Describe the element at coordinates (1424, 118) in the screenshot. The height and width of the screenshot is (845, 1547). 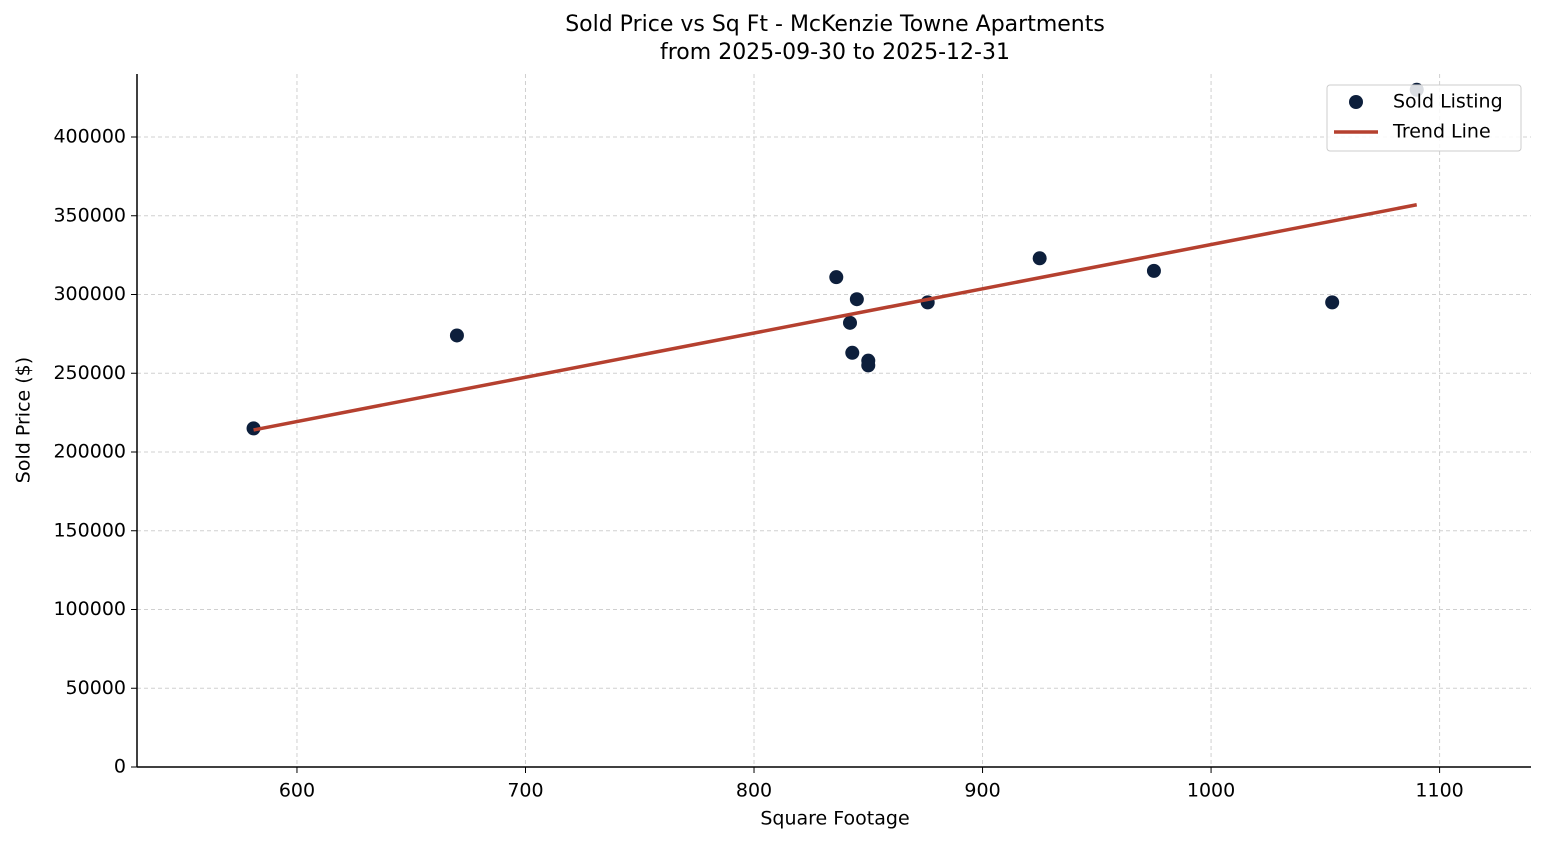
I see `legend-box` at that location.